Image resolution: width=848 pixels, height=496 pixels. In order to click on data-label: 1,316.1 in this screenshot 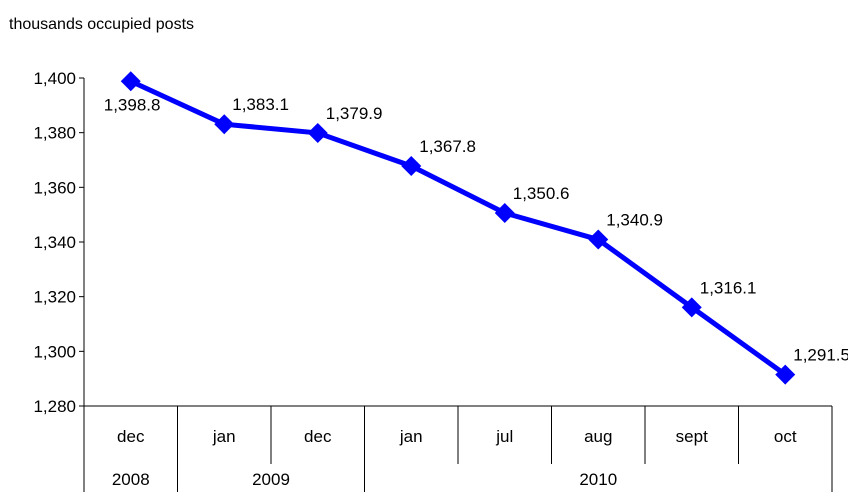, I will do `click(728, 287)`.